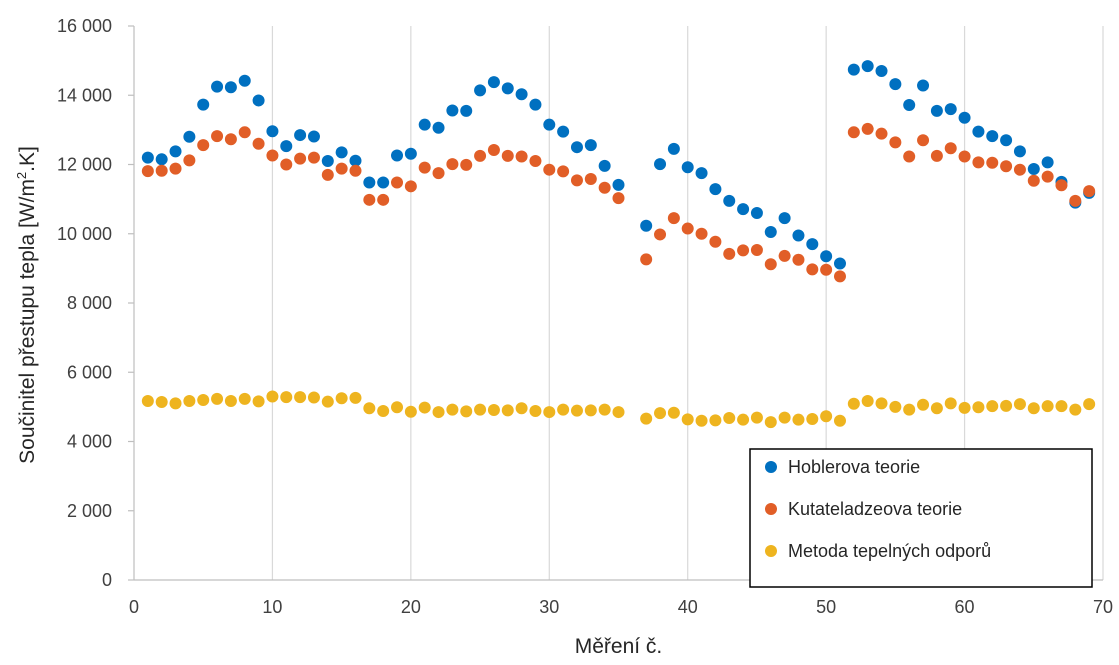 This screenshot has height=665, width=1119. What do you see at coordinates (688, 607) in the screenshot?
I see `x-tick-label: 40` at bounding box center [688, 607].